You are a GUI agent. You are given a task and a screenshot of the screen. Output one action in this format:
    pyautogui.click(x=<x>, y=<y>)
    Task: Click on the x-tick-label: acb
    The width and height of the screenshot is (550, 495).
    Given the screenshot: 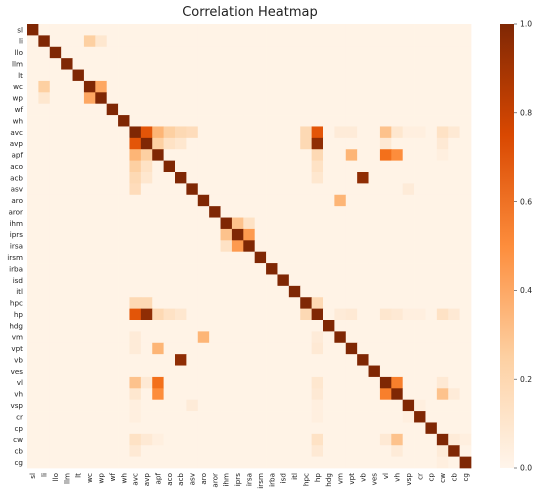 What is the action you would take?
    pyautogui.click(x=180, y=479)
    